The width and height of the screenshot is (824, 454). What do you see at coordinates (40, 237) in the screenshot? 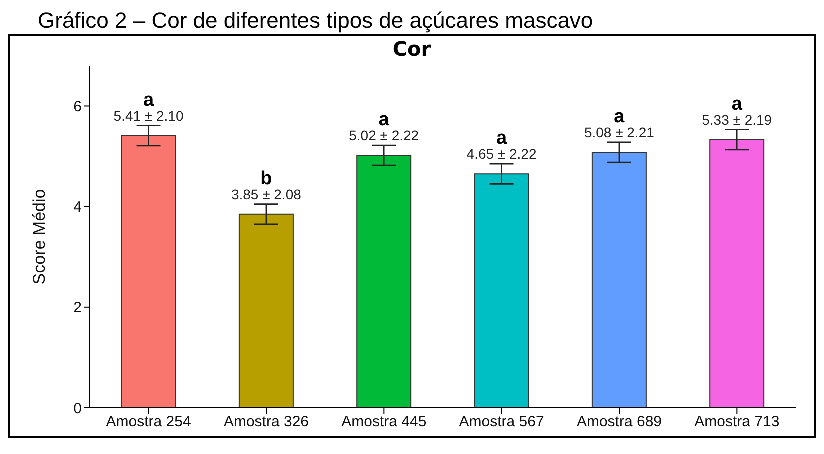
I see `y-axis-title: Score Médio` at bounding box center [40, 237].